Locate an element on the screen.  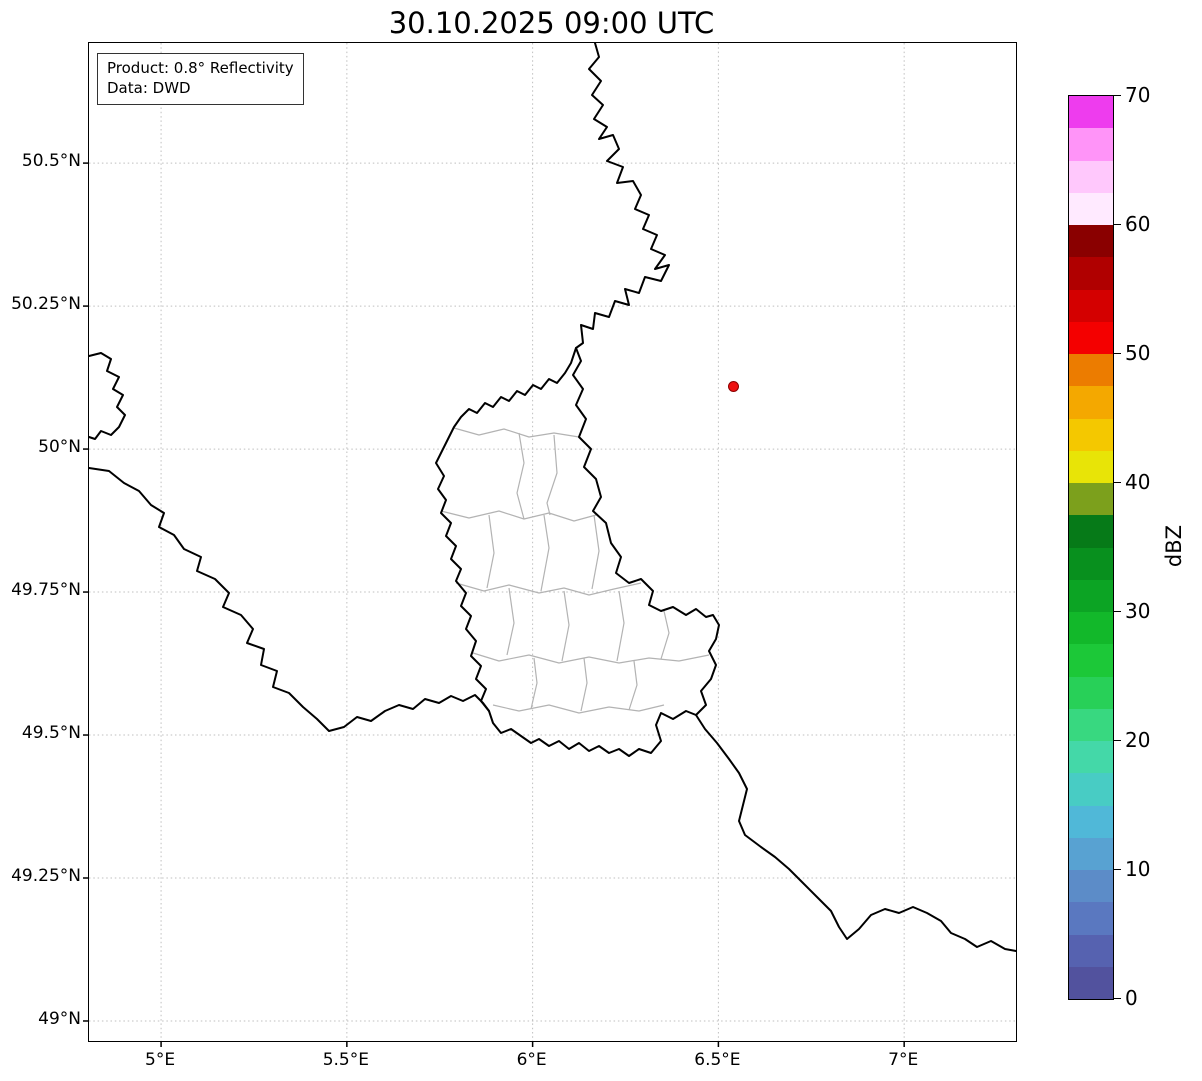
border-france-belgium is located at coordinates (289, 599).